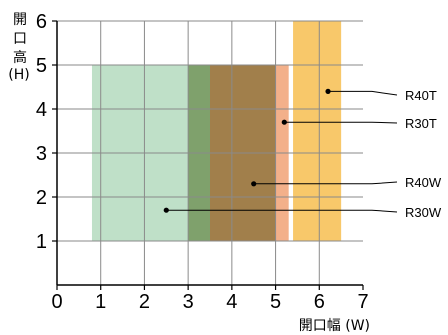 The width and height of the screenshot is (448, 335). Describe the element at coordinates (41, 242) in the screenshot. I see `y-tick-label: 1` at that location.